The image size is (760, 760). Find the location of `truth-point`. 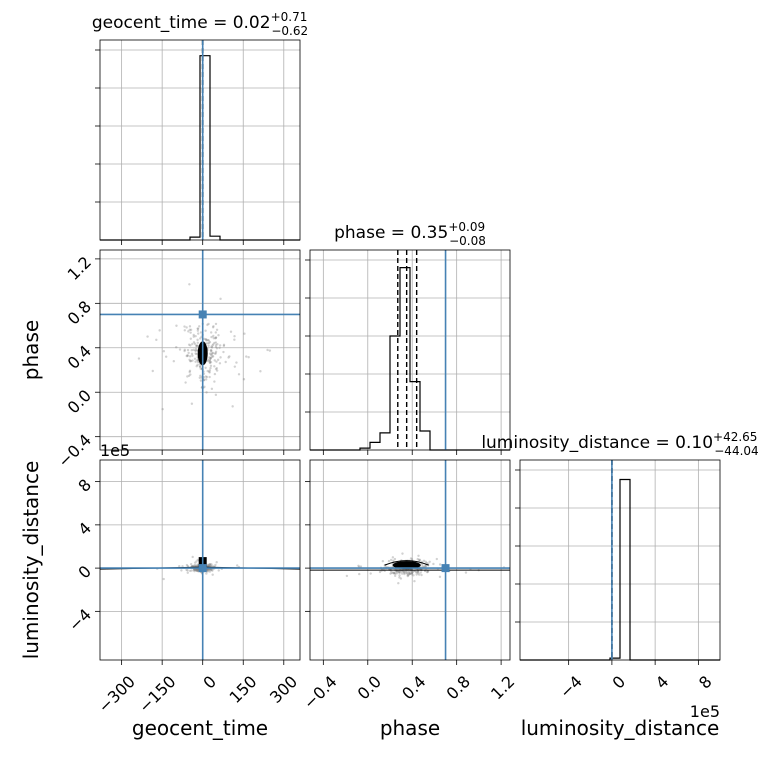

truth-point is located at coordinates (445, 568).